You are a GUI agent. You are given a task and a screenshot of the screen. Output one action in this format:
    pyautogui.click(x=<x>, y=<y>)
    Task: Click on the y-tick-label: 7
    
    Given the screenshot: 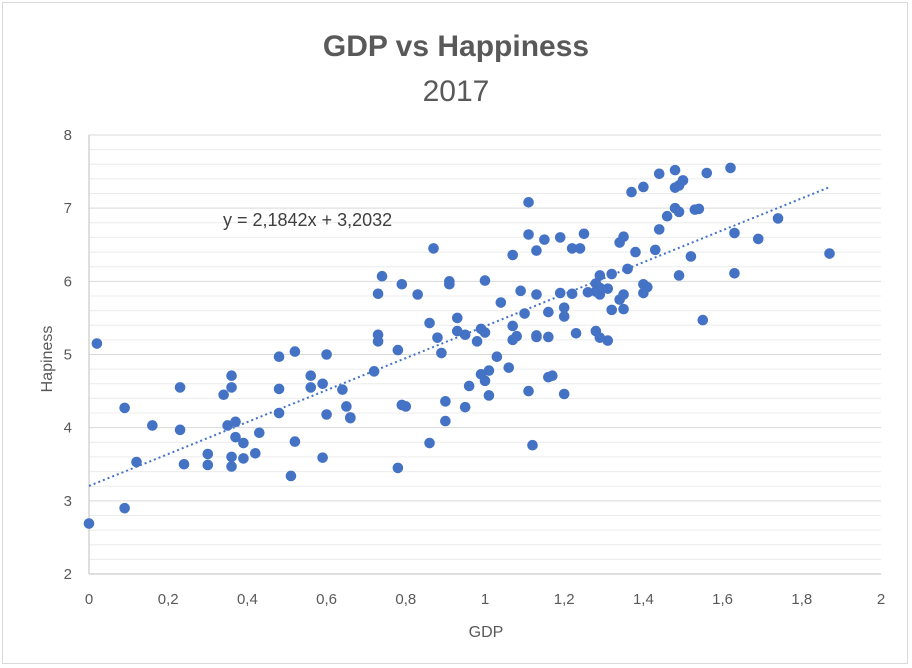 What is the action you would take?
    pyautogui.click(x=68, y=208)
    